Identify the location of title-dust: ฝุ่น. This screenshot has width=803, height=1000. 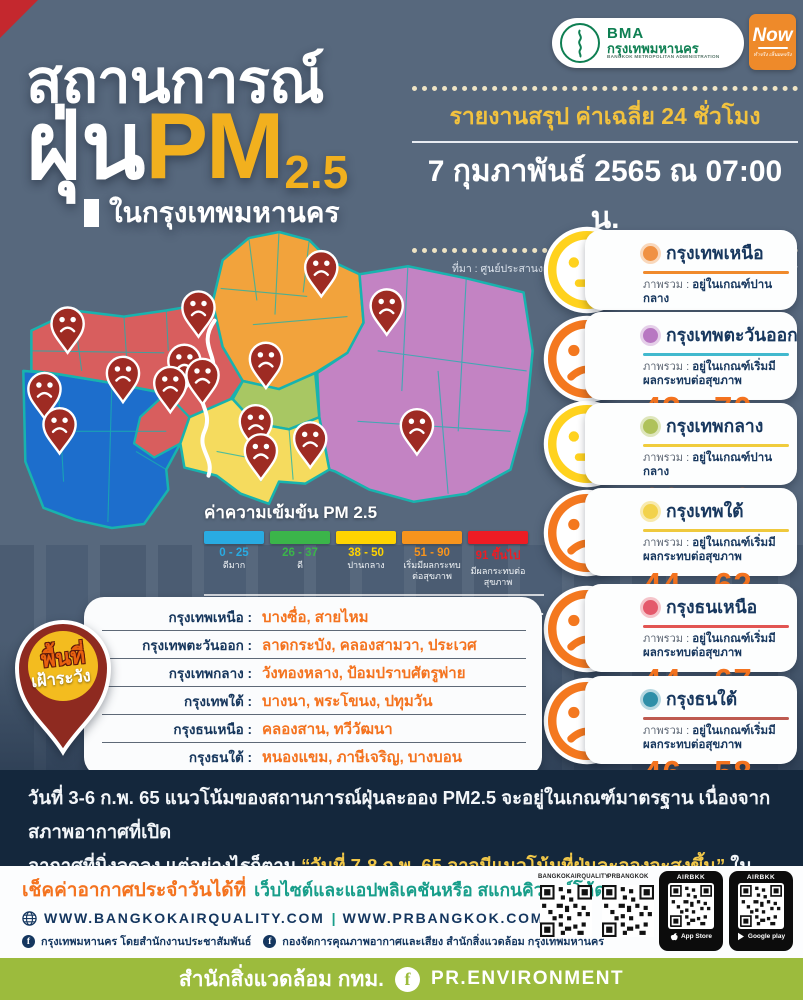
(86, 145).